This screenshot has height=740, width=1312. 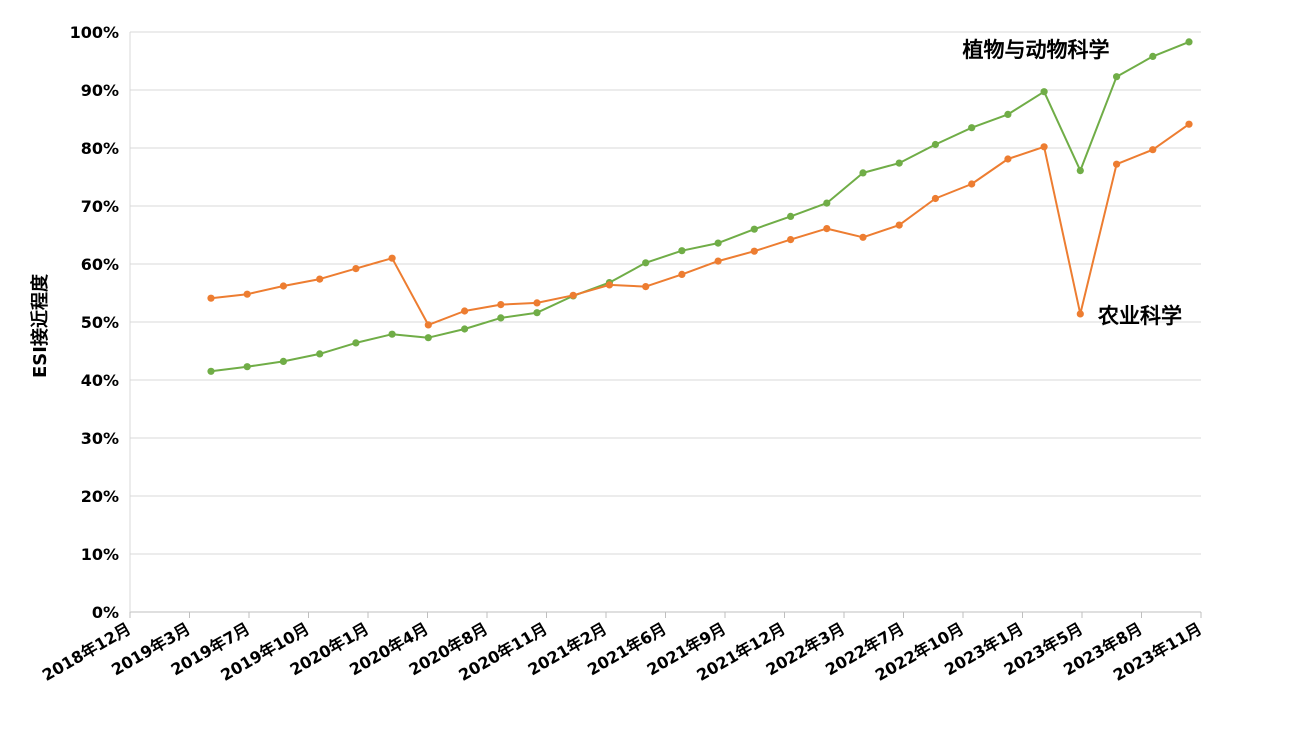 I want to click on y-tick-label: 0%, so click(x=105, y=612).